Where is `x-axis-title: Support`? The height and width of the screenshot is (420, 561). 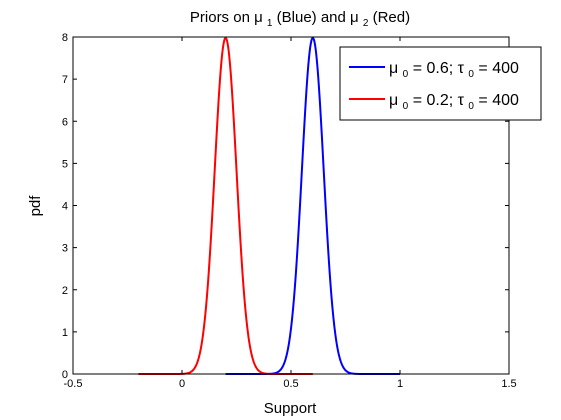
x-axis-title: Support is located at coordinates (290, 408).